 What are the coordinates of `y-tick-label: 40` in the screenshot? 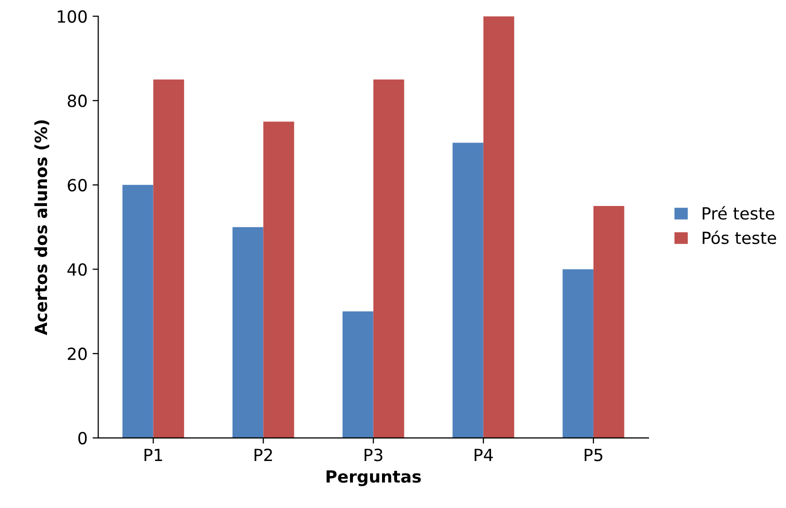 It's located at (77, 269).